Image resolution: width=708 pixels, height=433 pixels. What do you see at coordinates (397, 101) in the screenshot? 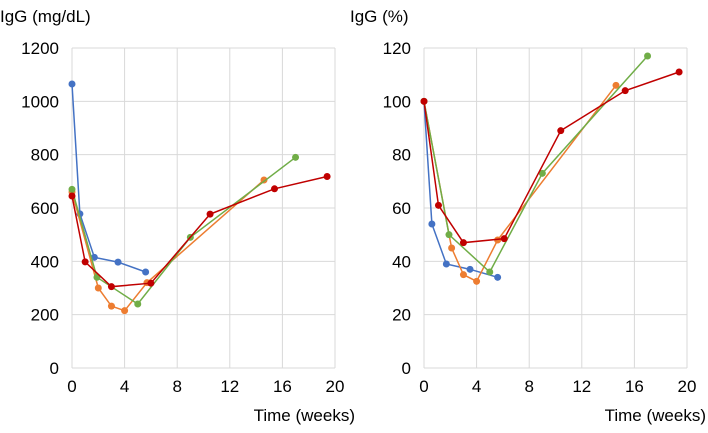
I see `y-tick-label: 100` at bounding box center [397, 101].